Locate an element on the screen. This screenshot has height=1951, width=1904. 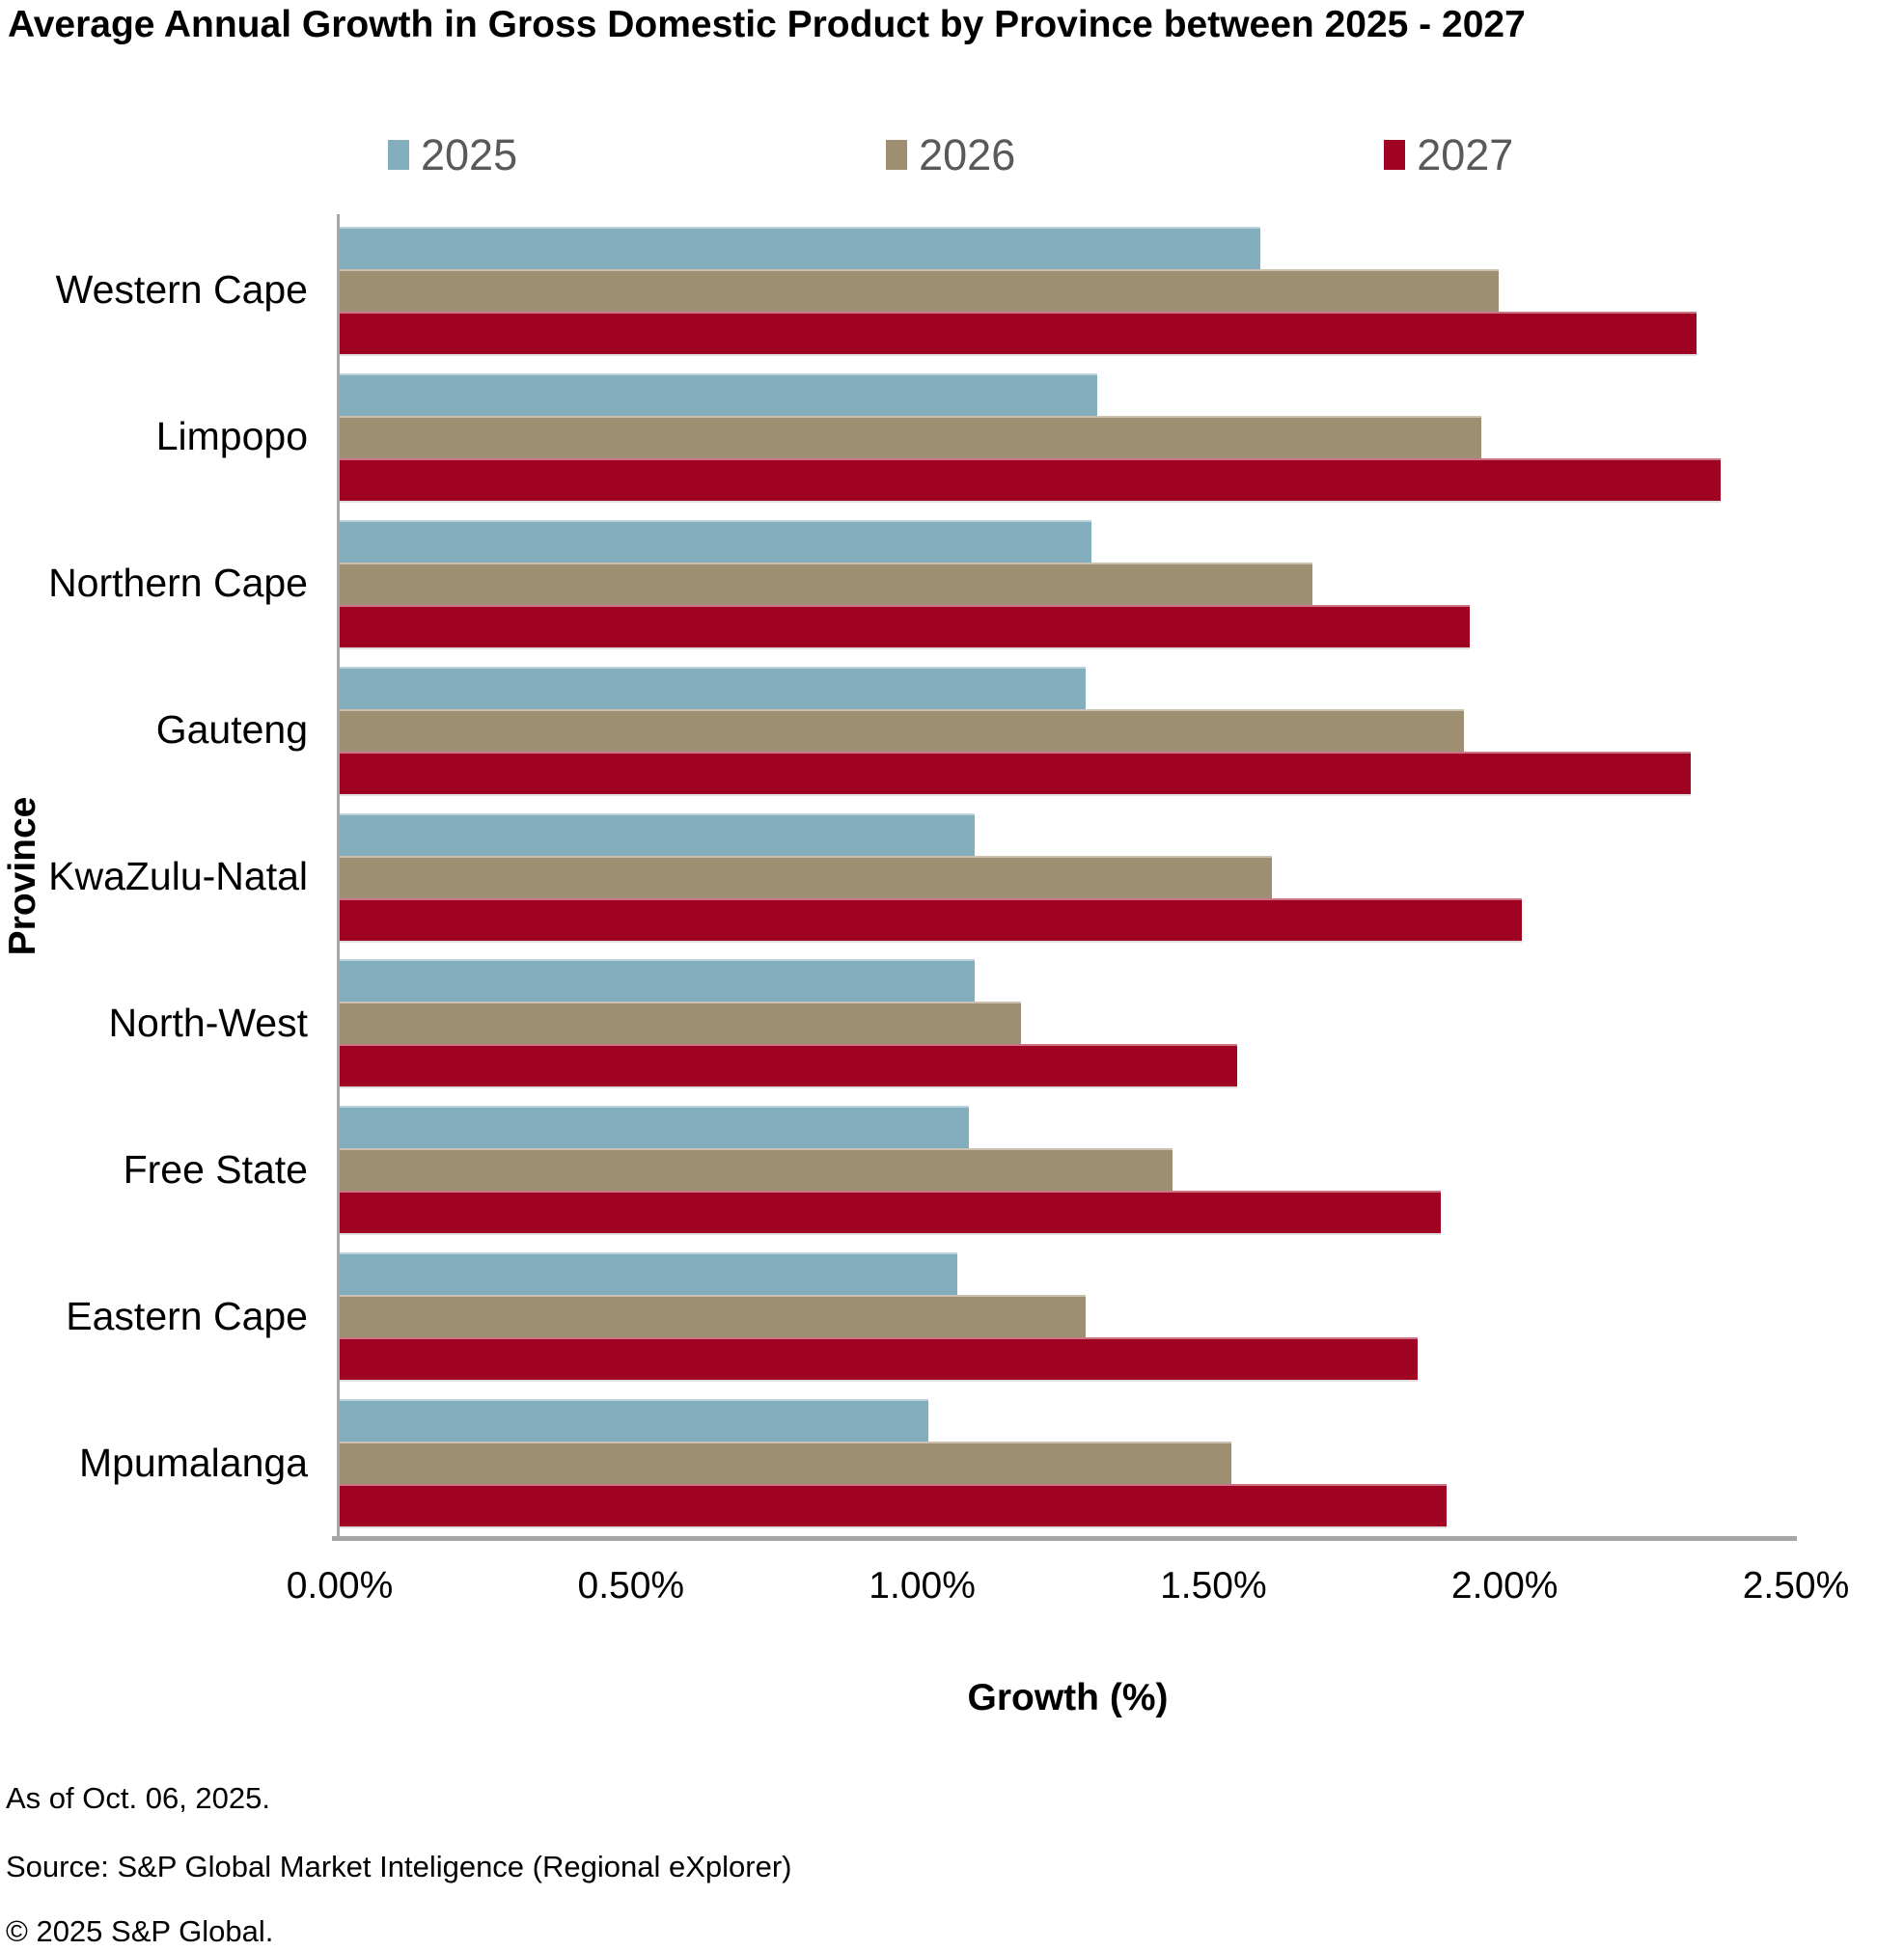
legend: 2025 2026 2027 is located at coordinates (951, 155).